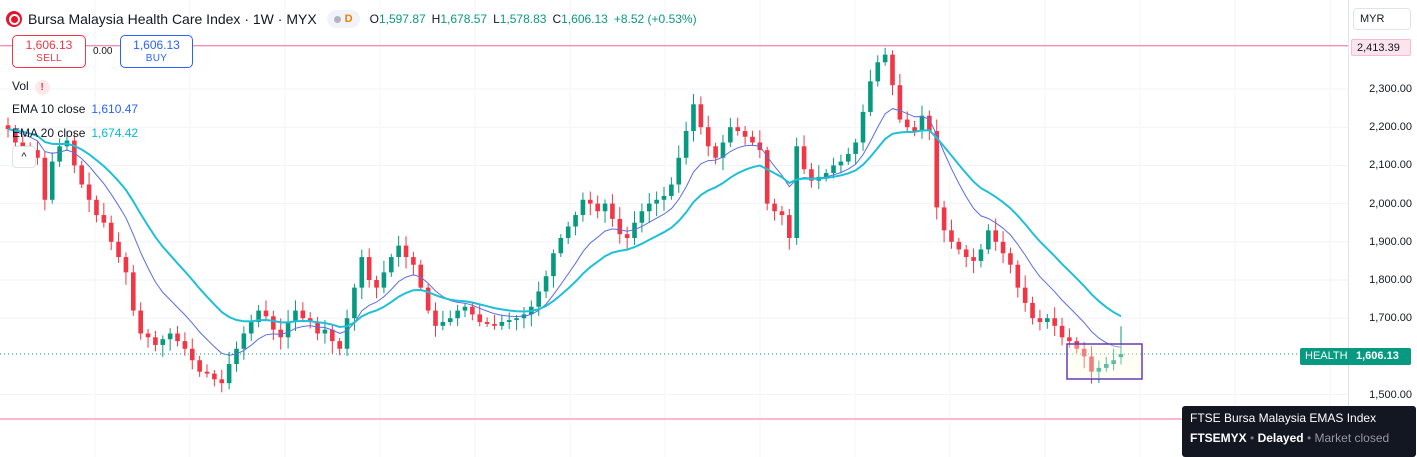 The width and height of the screenshot is (1417, 457). Describe the element at coordinates (156, 45) in the screenshot. I see `buy-price: 1,606.13` at that location.